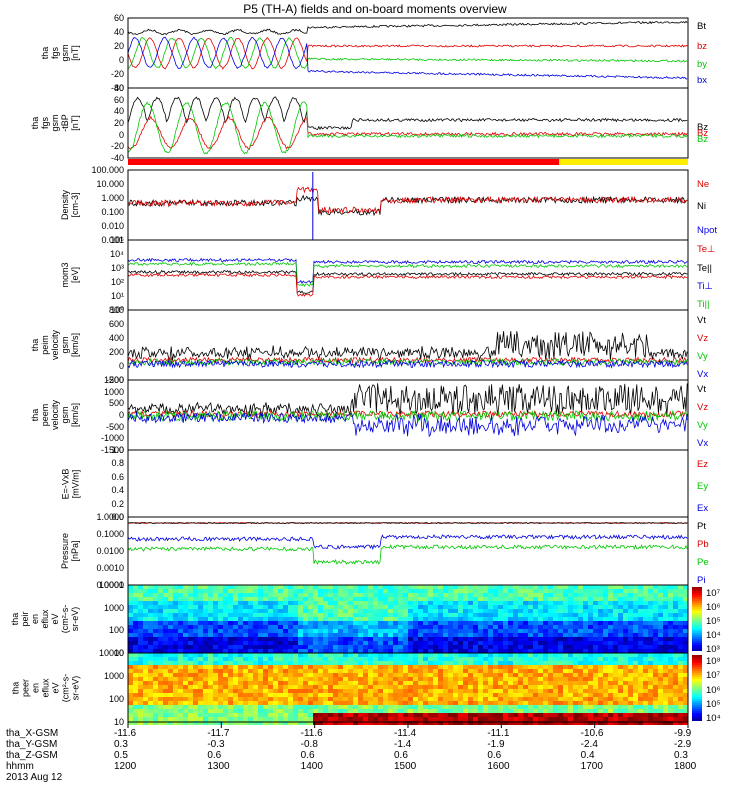 Image resolution: width=750 pixels, height=800 pixels. I want to click on ytick-label: 0.0, so click(117, 517).